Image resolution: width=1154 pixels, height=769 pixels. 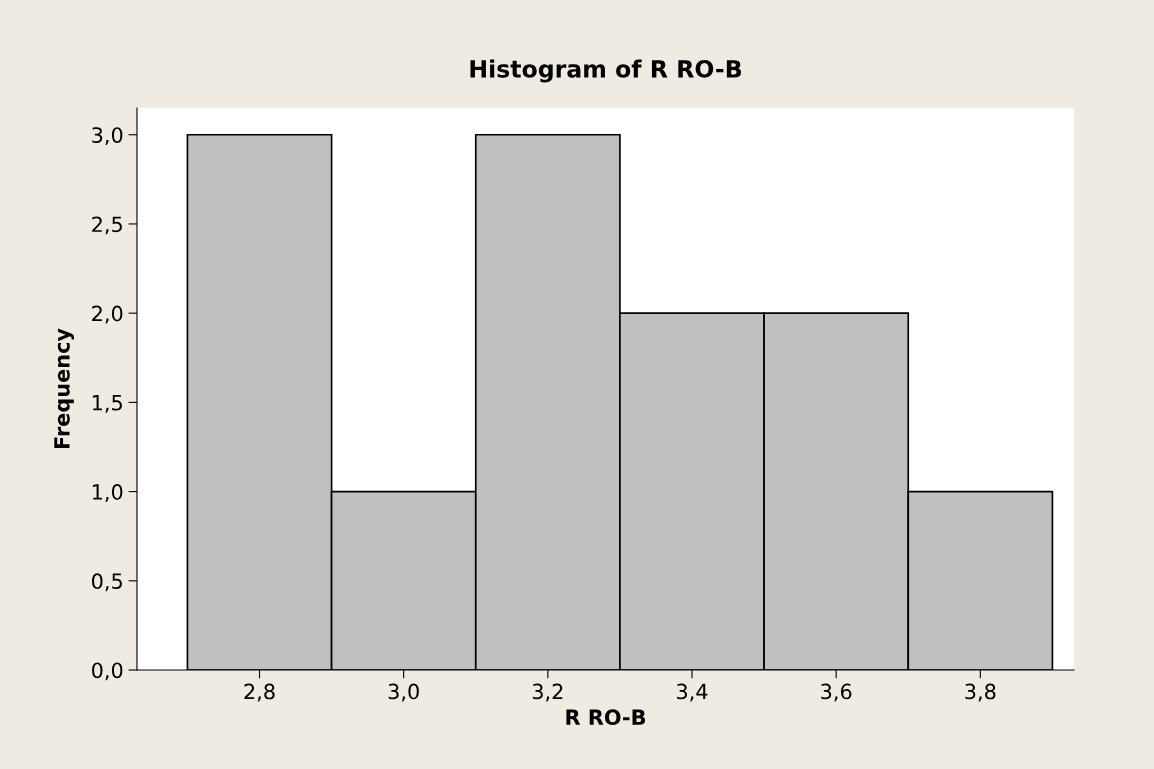 I want to click on y-tick-label: 0,5, so click(x=107, y=582).